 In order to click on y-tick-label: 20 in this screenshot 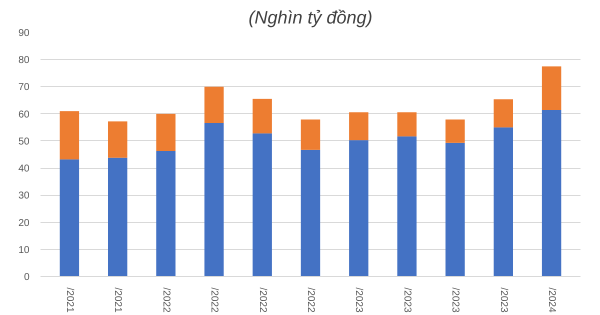, I will do `click(24, 223)`.